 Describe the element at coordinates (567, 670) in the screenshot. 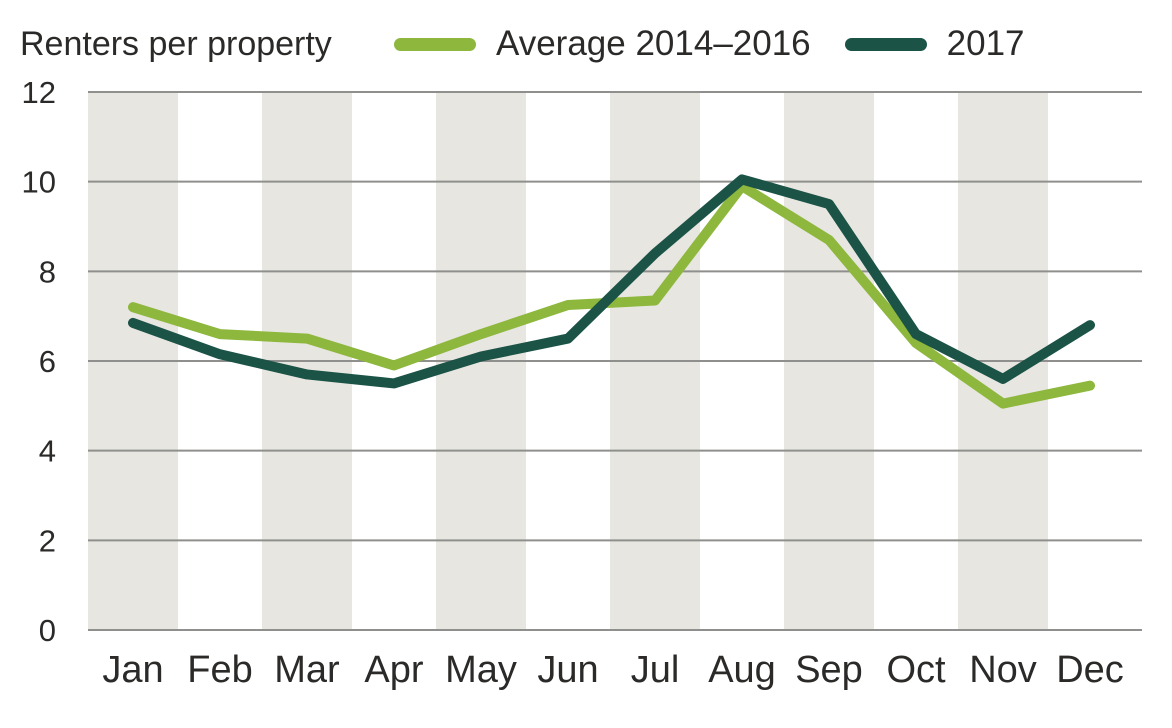

I see `x-tick-label-jun: Jun` at that location.